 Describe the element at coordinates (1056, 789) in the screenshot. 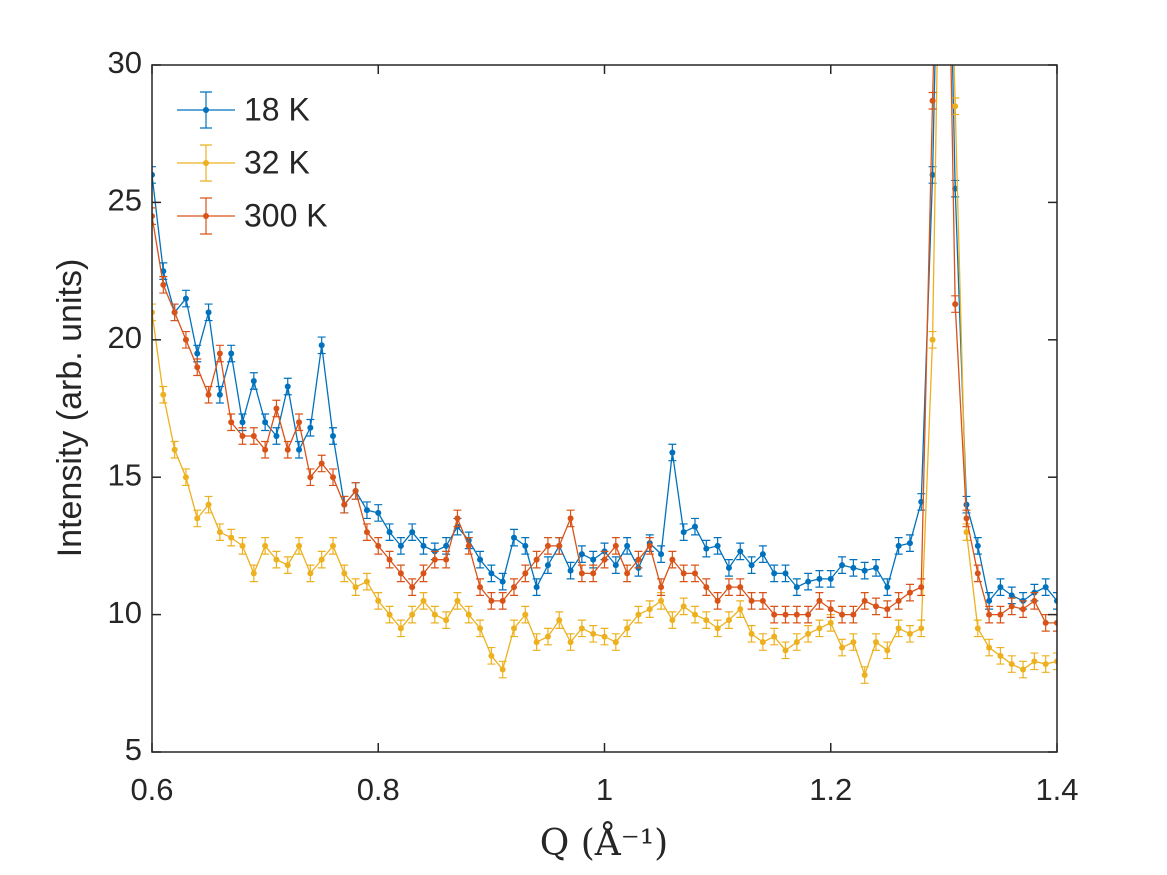

I see `x-tick-label: 1.4` at that location.